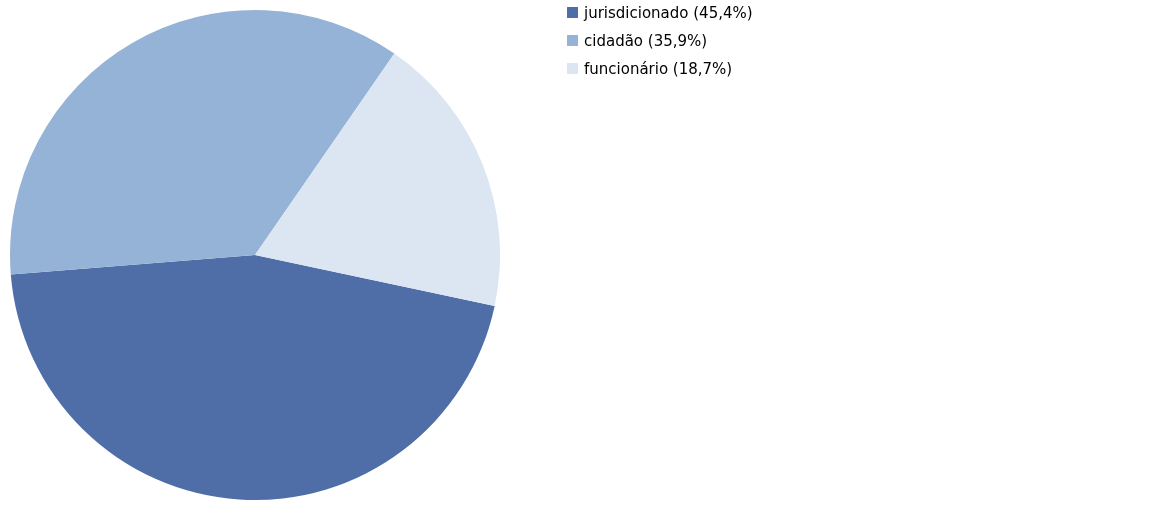 The height and width of the screenshot is (518, 1161). I want to click on legend-label: jurisdicionado (45,4%), so click(668, 12).